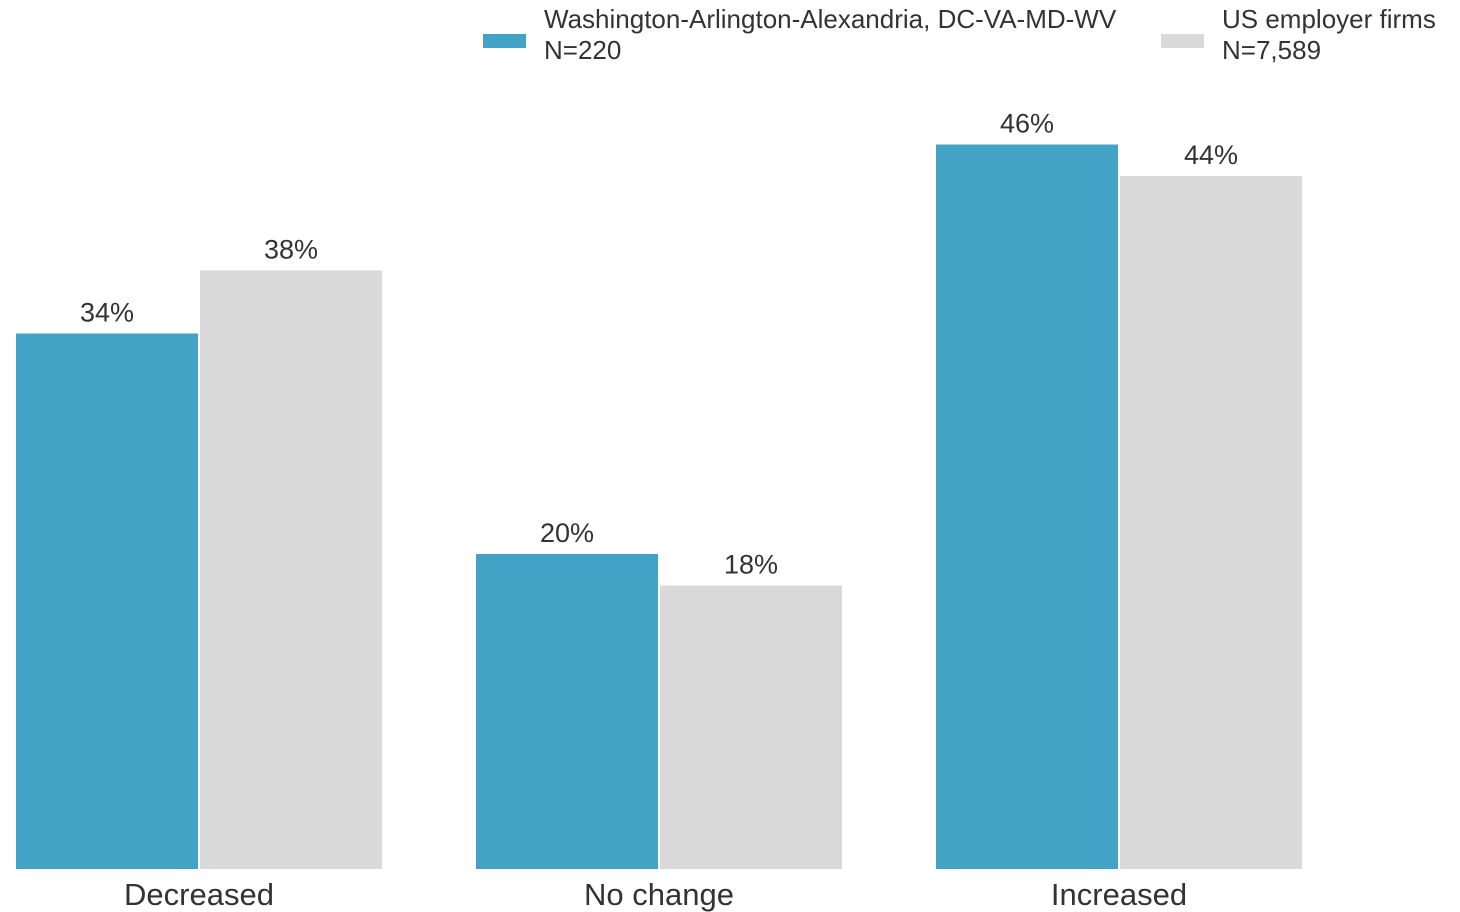  Describe the element at coordinates (1329, 19) in the screenshot. I see `legend-label-us: US employer firms` at that location.